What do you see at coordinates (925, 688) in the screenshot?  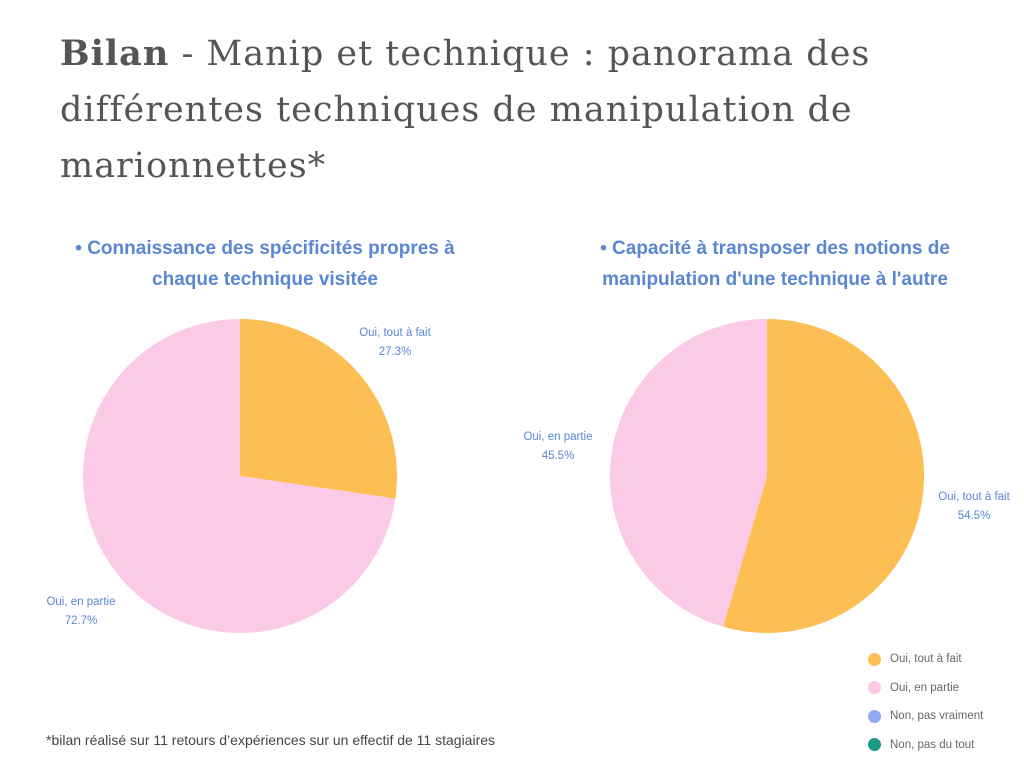 I see `legend-item: Oui, en partie` at bounding box center [925, 688].